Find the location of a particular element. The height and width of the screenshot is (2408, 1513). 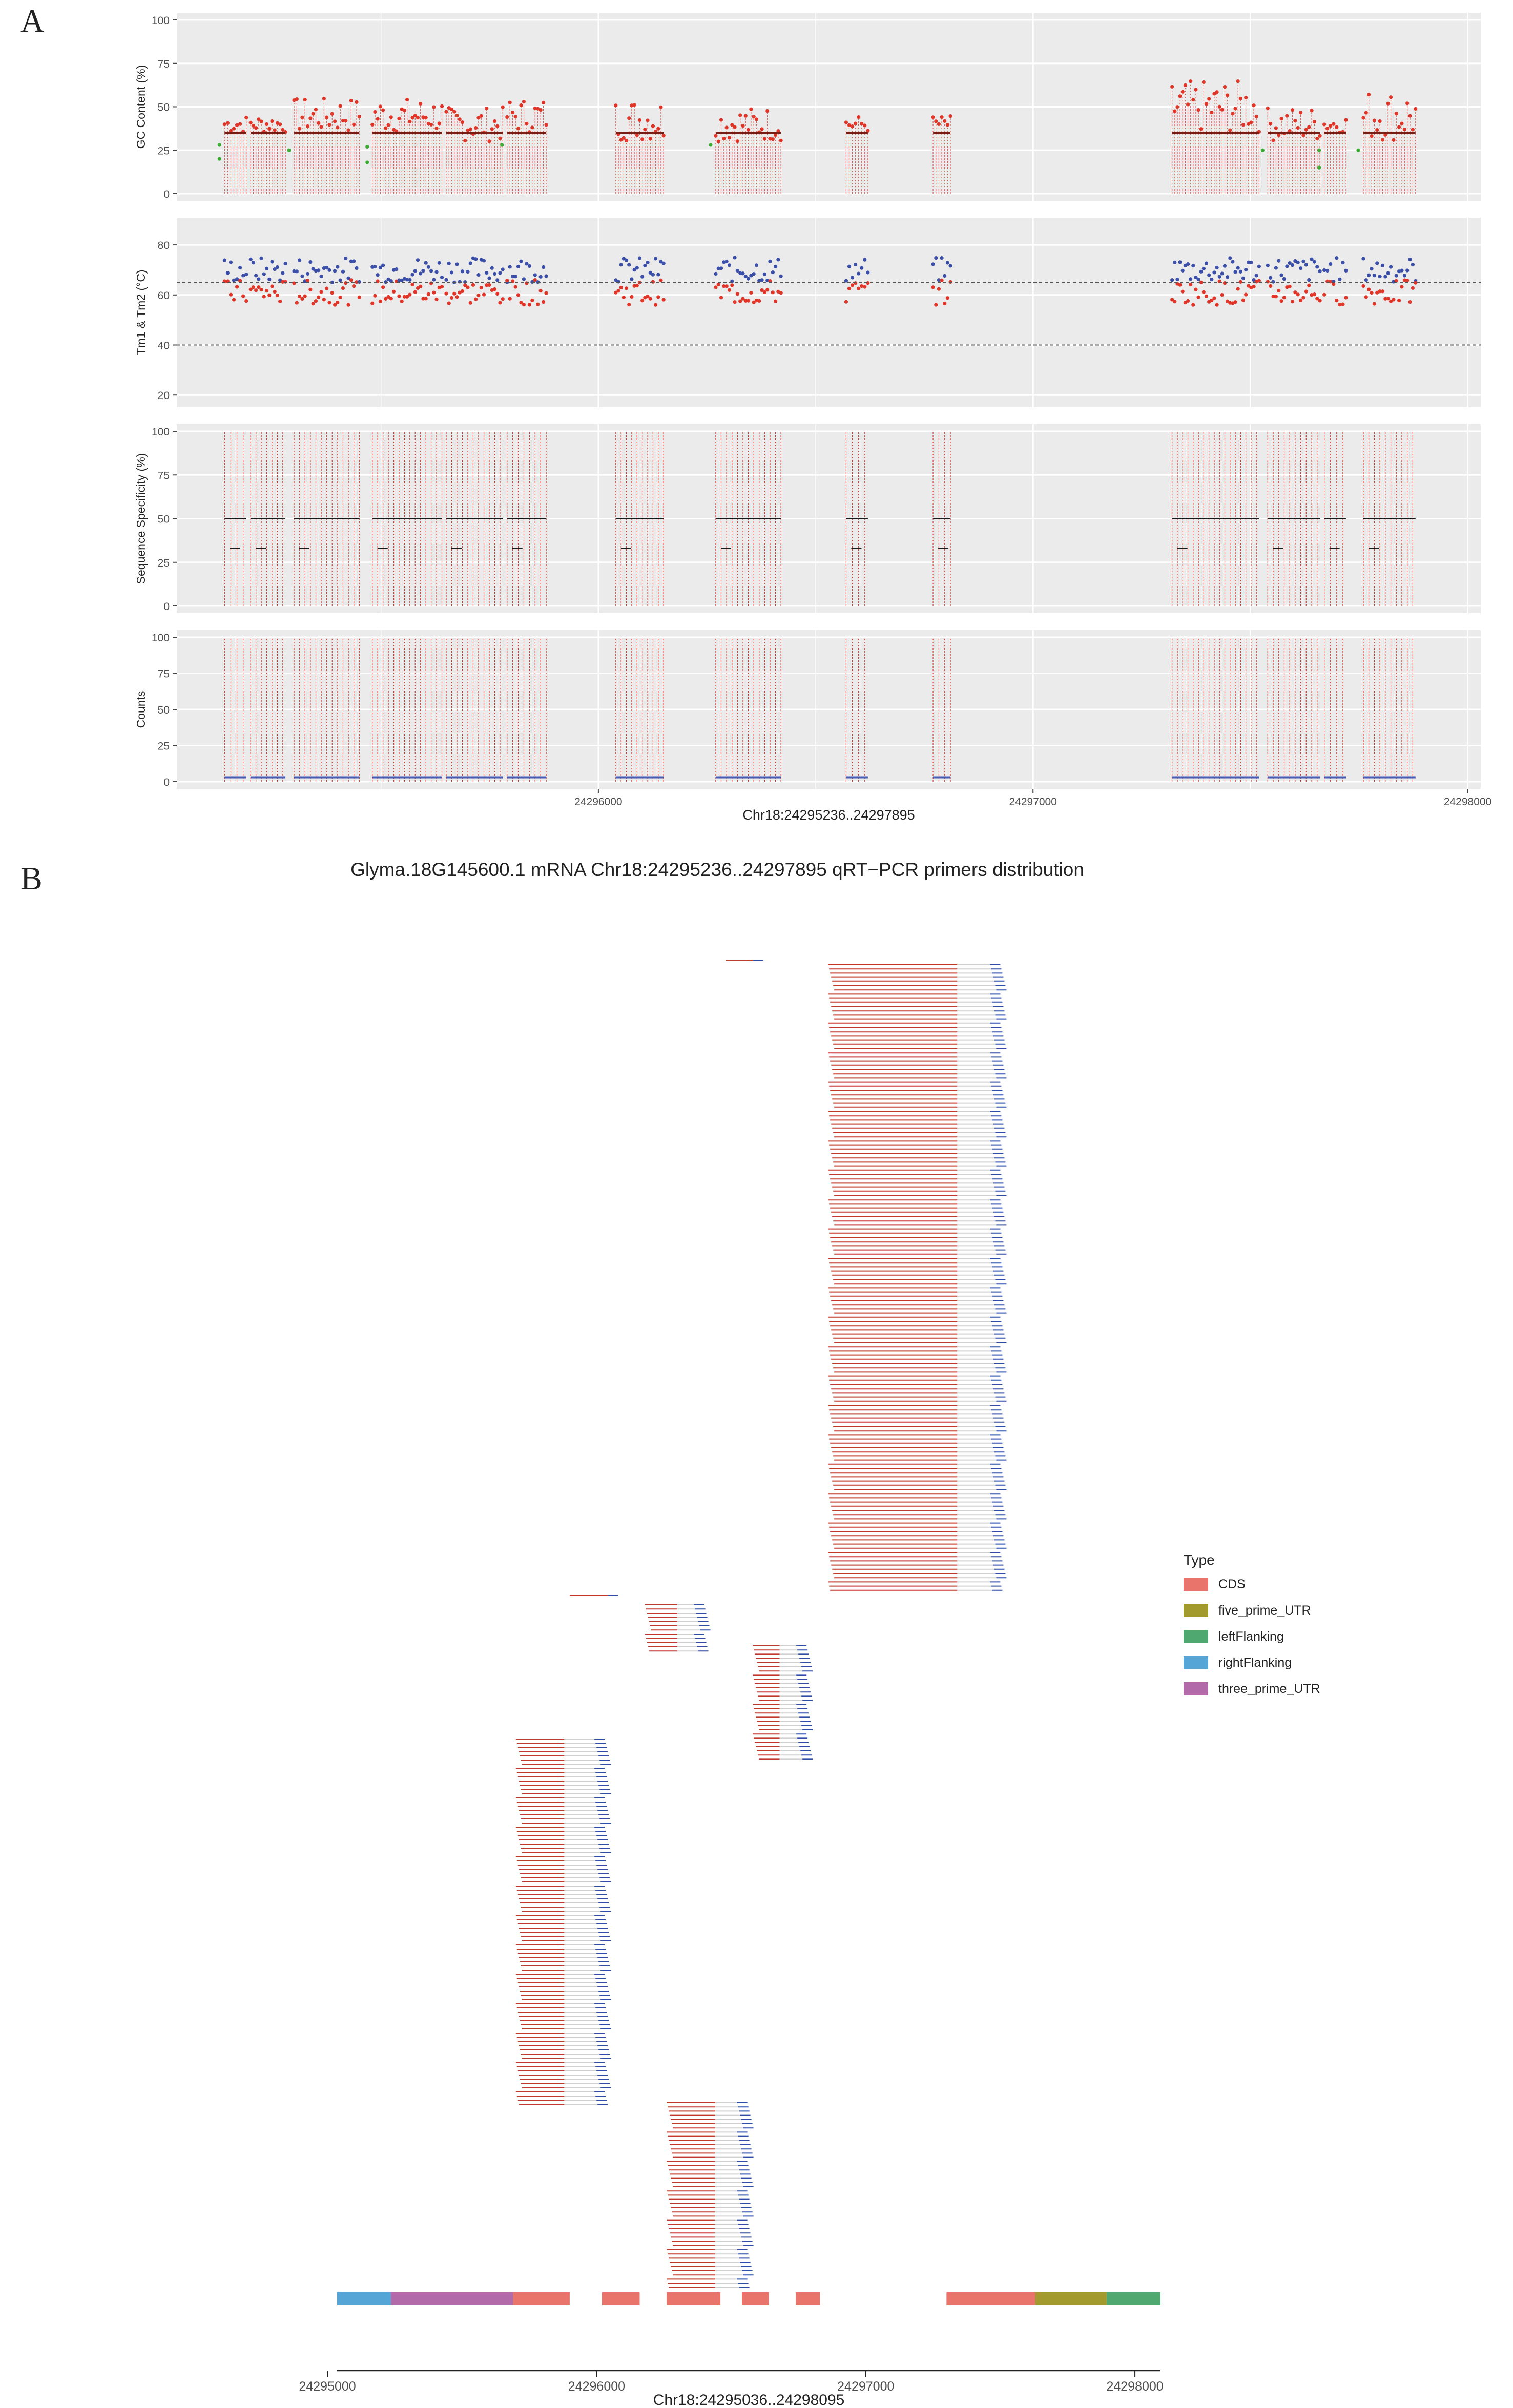

legend-swatch is located at coordinates (1196, 1688).